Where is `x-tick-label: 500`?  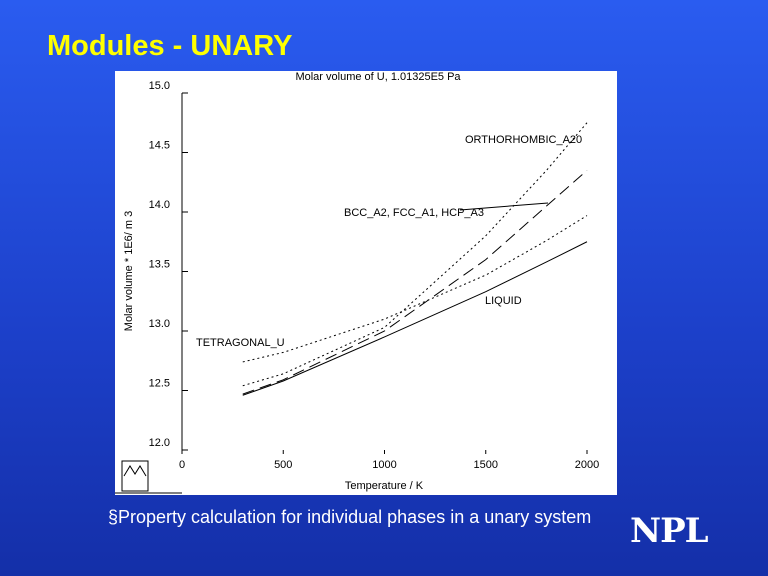 x-tick-label: 500 is located at coordinates (283, 465).